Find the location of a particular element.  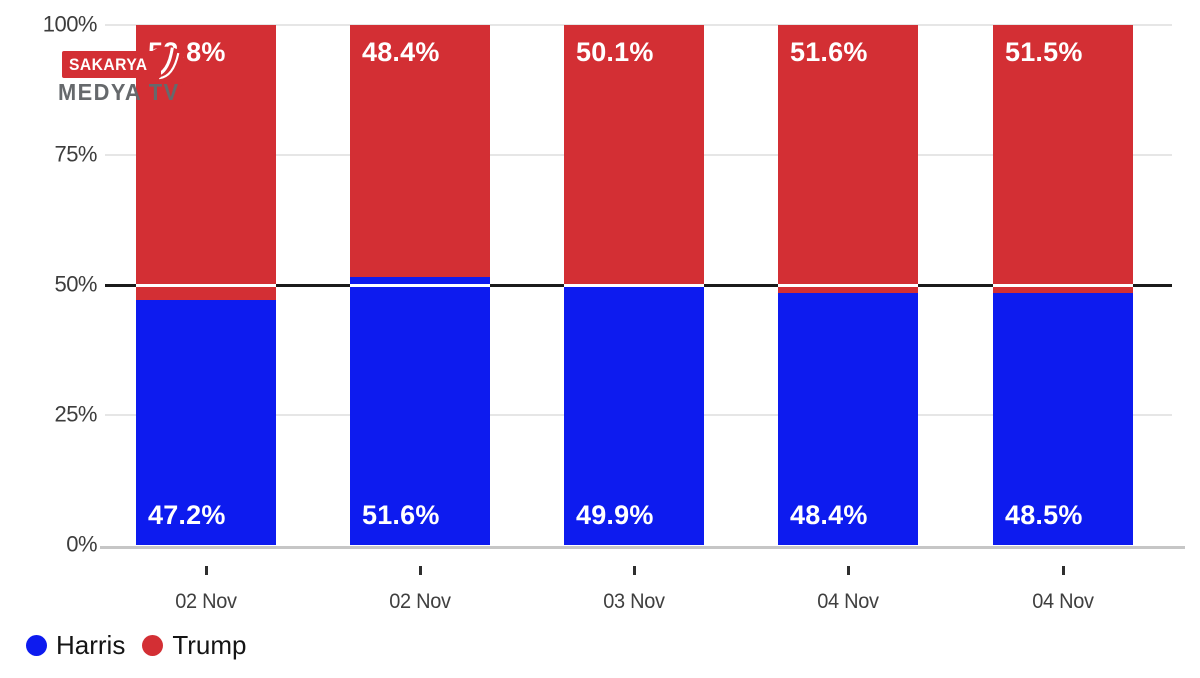

trump-value-label: 51.5% is located at coordinates (1044, 52).